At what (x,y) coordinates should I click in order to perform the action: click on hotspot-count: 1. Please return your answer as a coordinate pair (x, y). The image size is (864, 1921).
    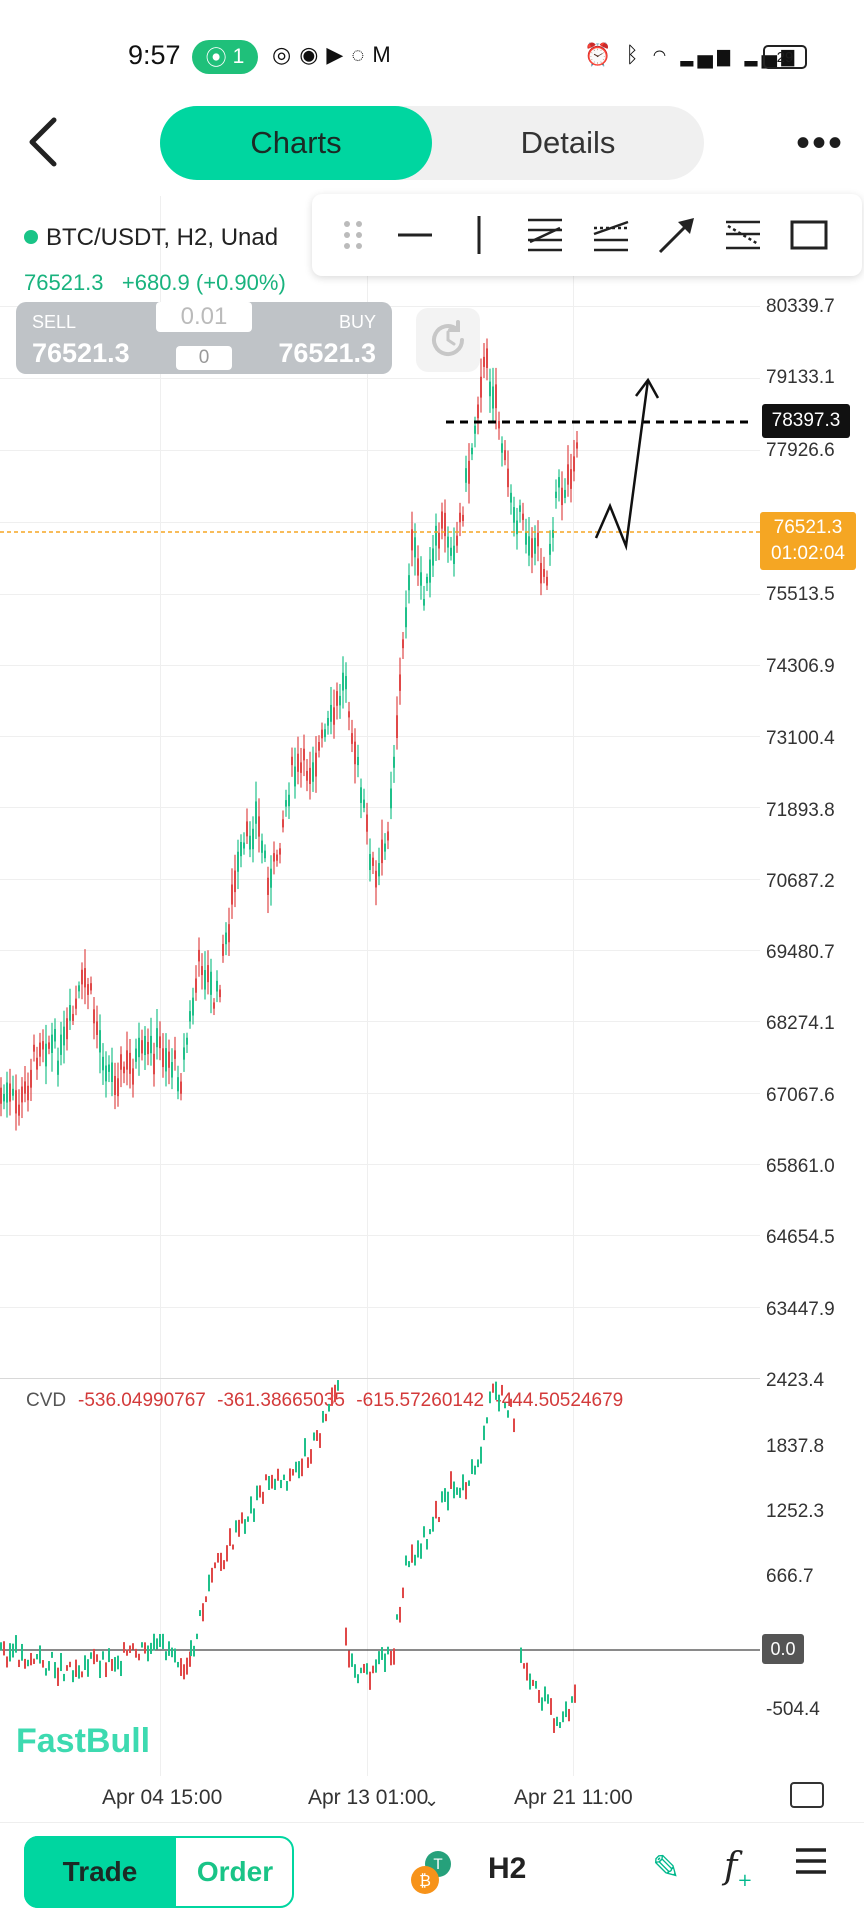
    Looking at the image, I should click on (238, 56).